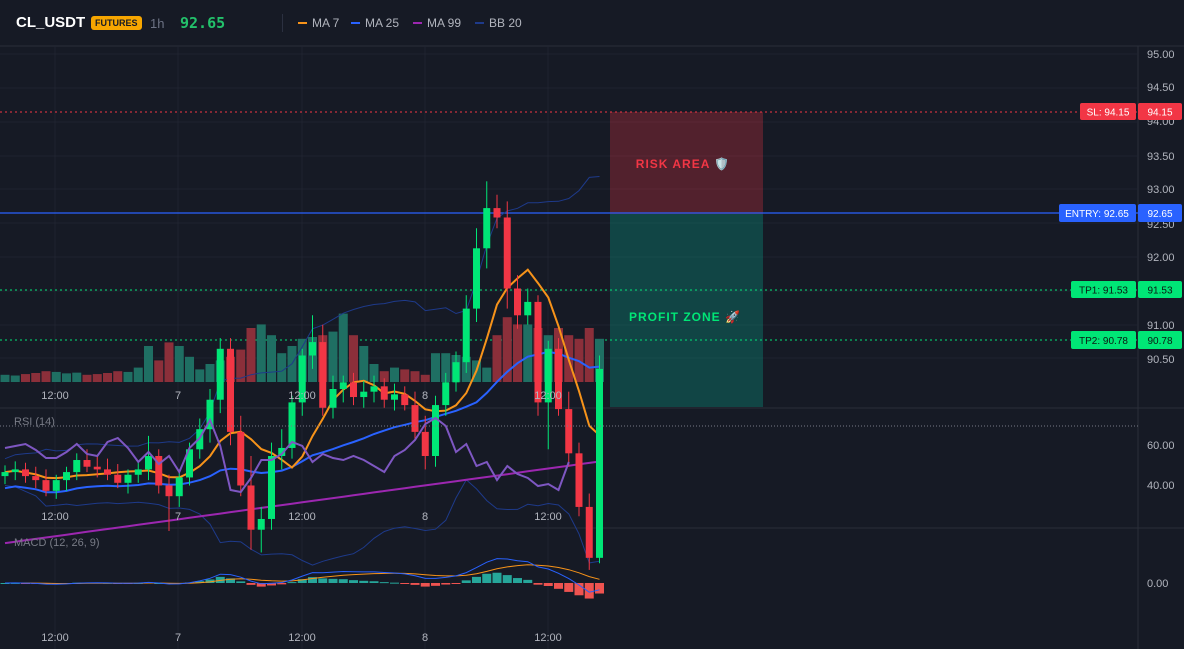 This screenshot has width=1184, height=649. What do you see at coordinates (34, 422) in the screenshot?
I see `rsi-title: RSI (14)` at bounding box center [34, 422].